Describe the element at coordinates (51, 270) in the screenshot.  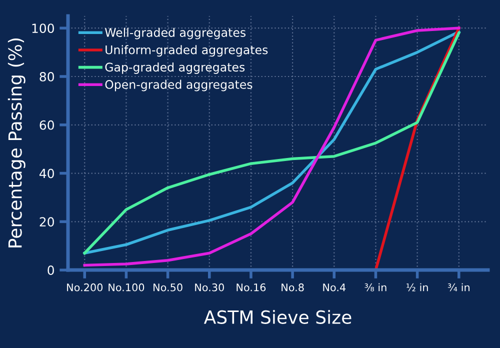
I see `y-tick-label: 0` at that location.